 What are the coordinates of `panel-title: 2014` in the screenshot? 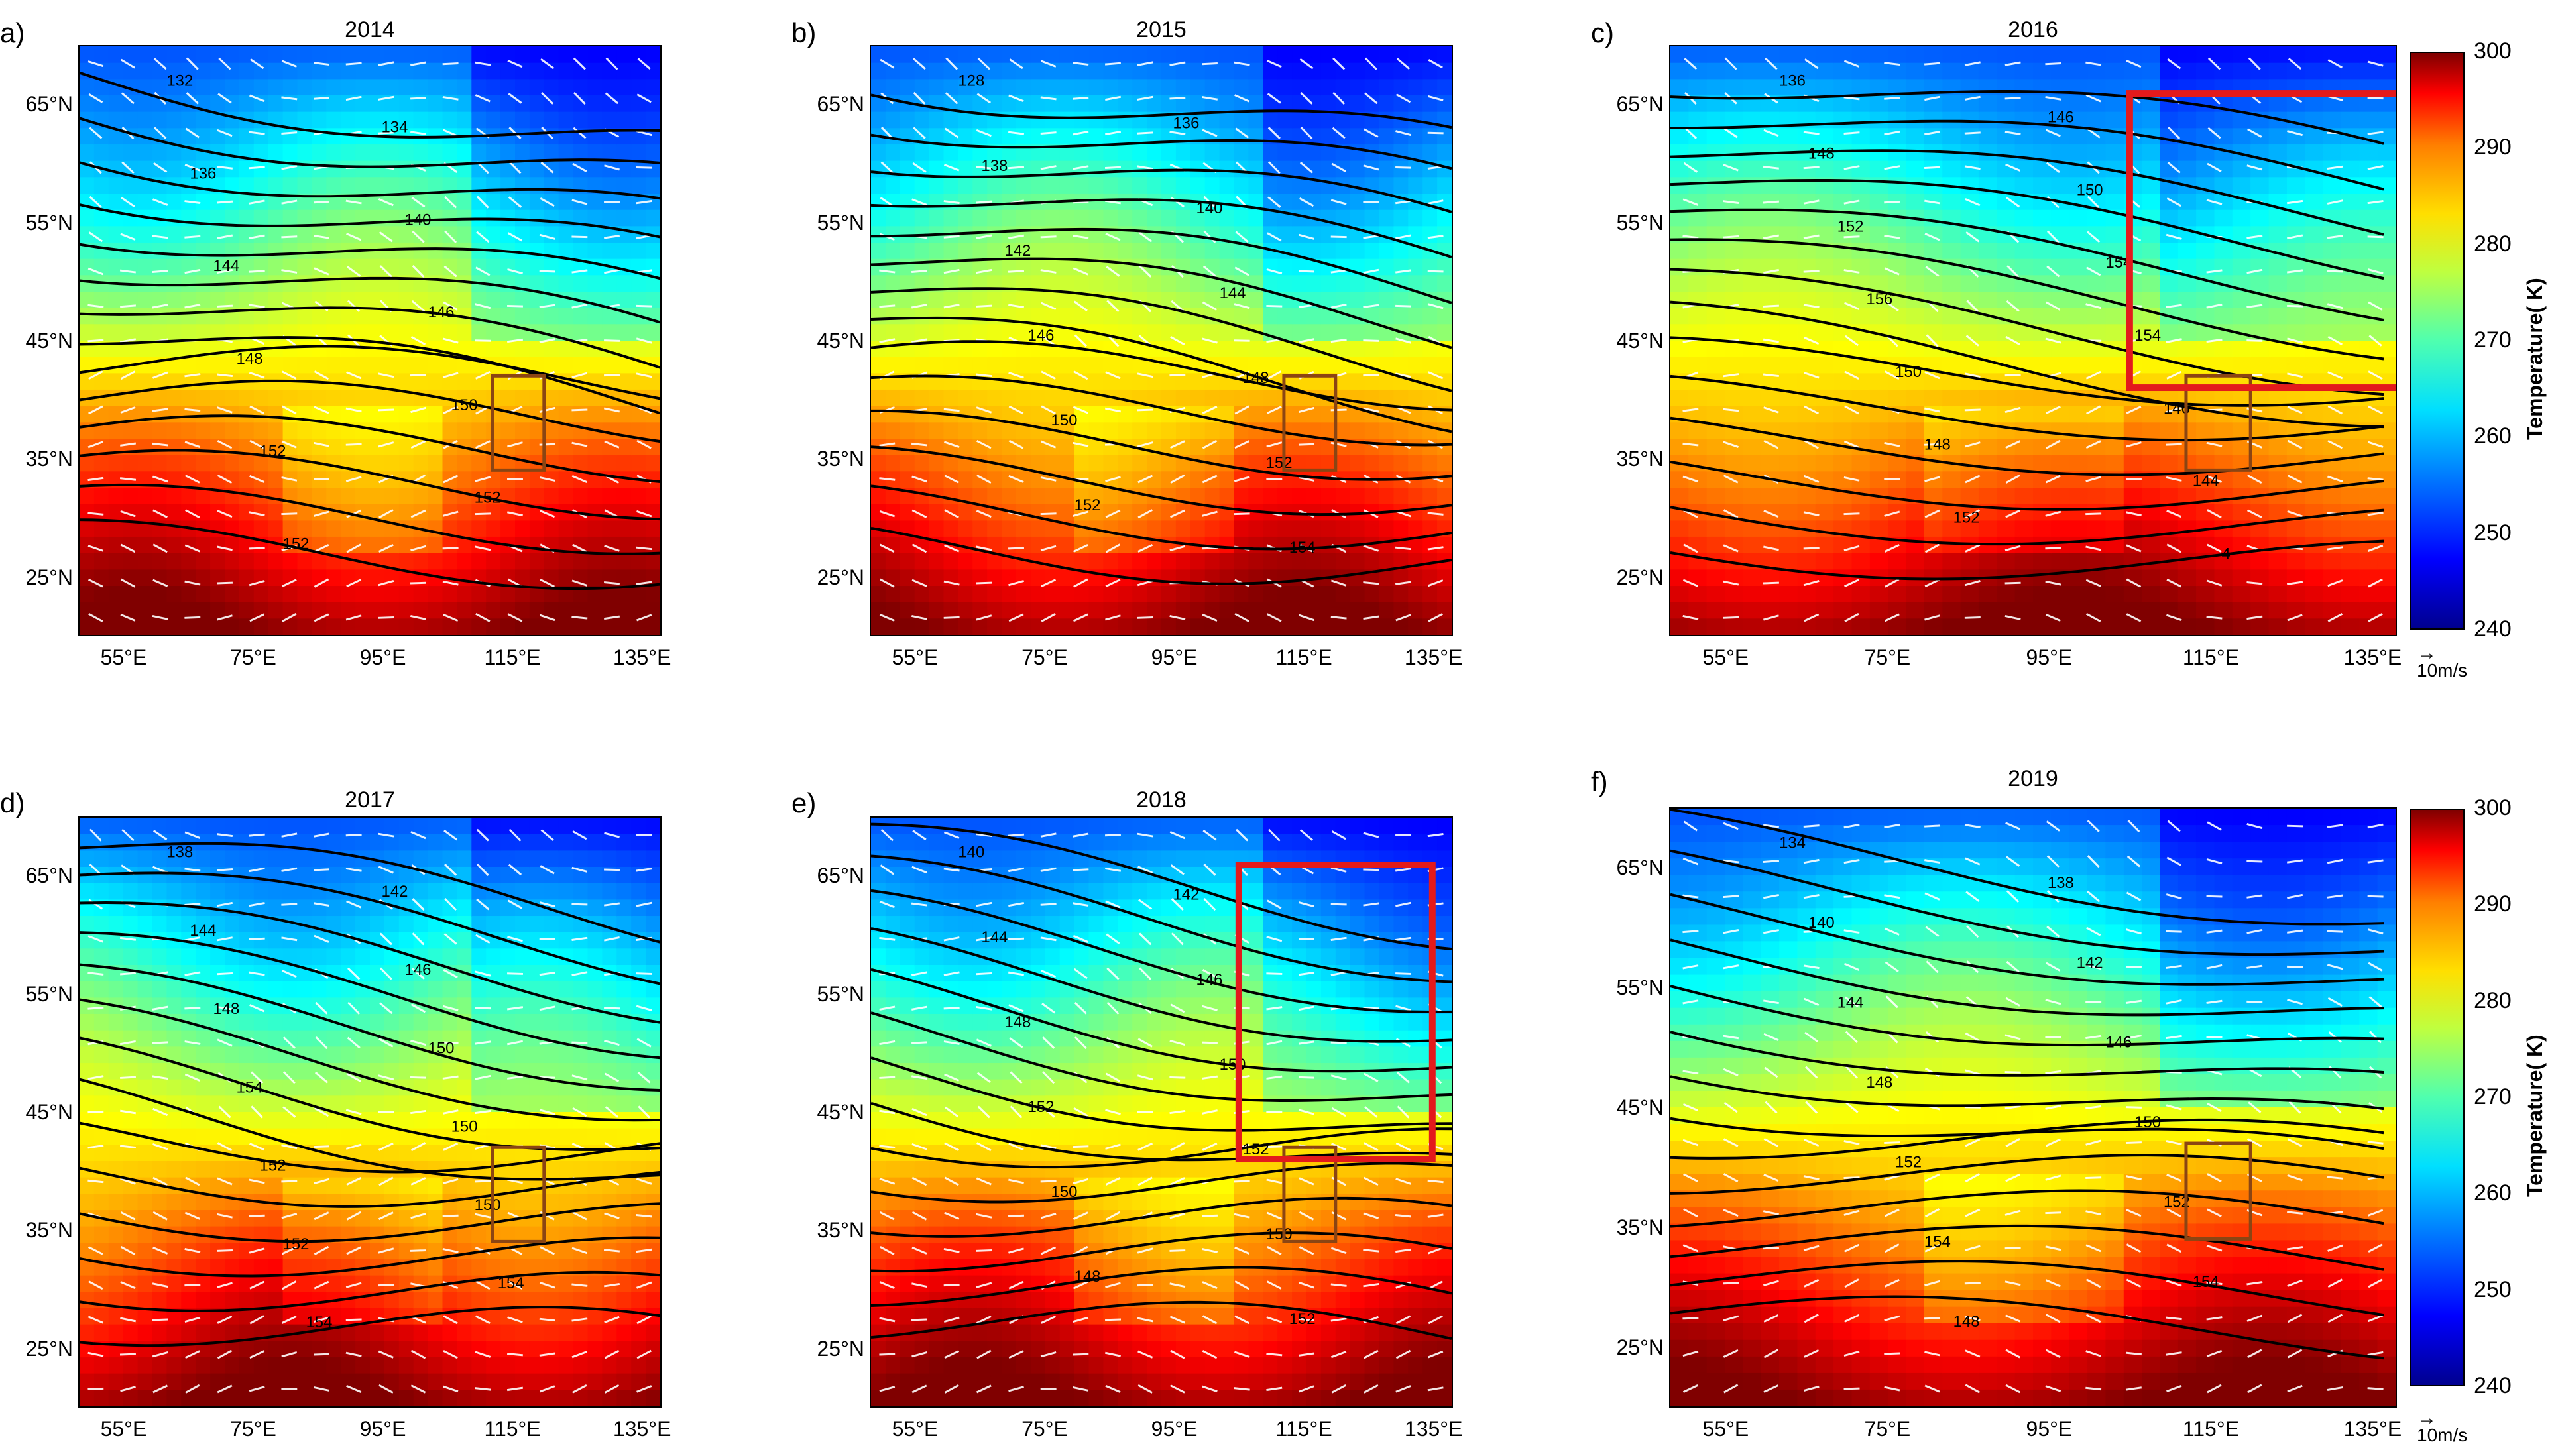 It's located at (370, 29).